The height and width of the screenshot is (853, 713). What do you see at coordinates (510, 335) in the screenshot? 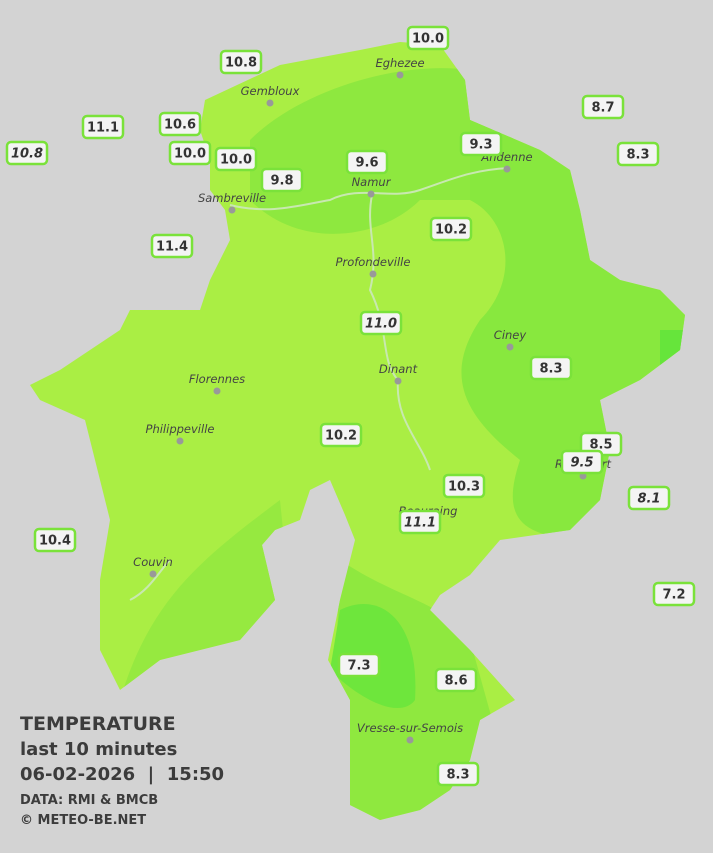
I see `town-label: Ciney` at bounding box center [510, 335].